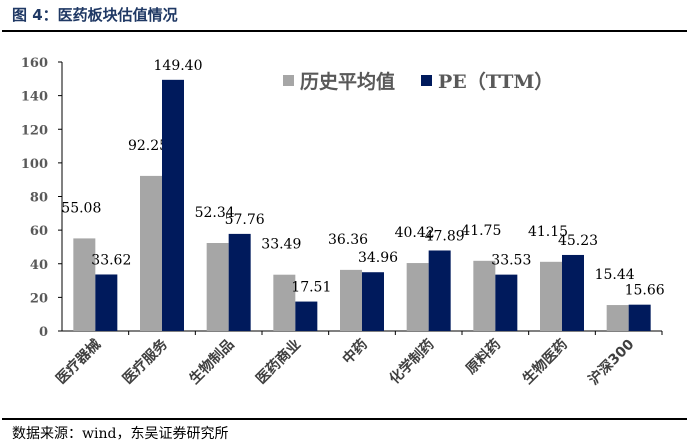 The image size is (689, 445). What do you see at coordinates (611, 362) in the screenshot?
I see `x-tick-label: 沪深300` at bounding box center [611, 362].